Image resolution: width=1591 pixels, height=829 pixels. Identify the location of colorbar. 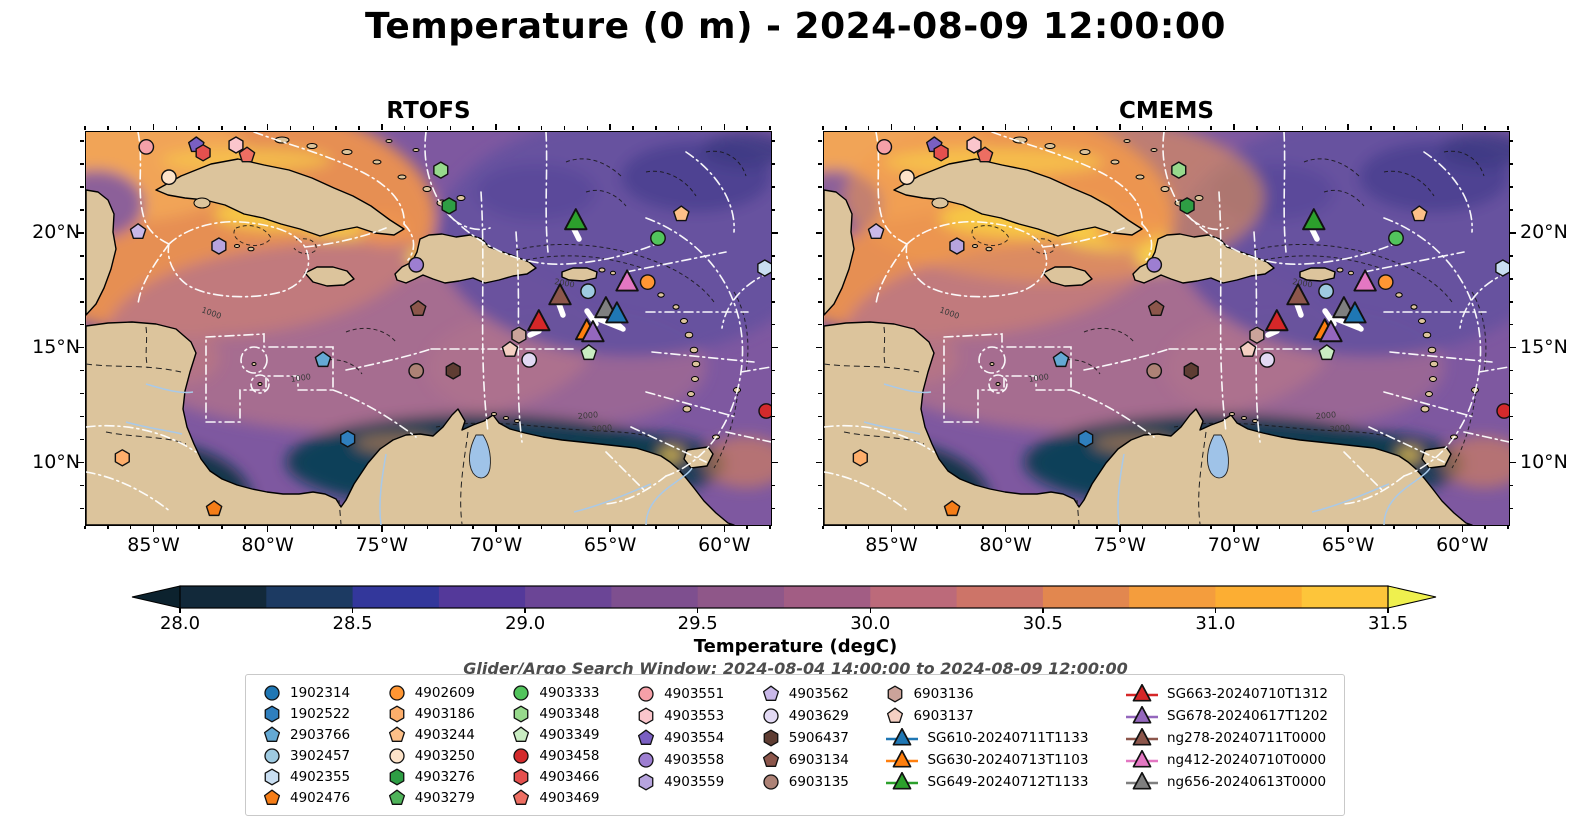
(784, 597).